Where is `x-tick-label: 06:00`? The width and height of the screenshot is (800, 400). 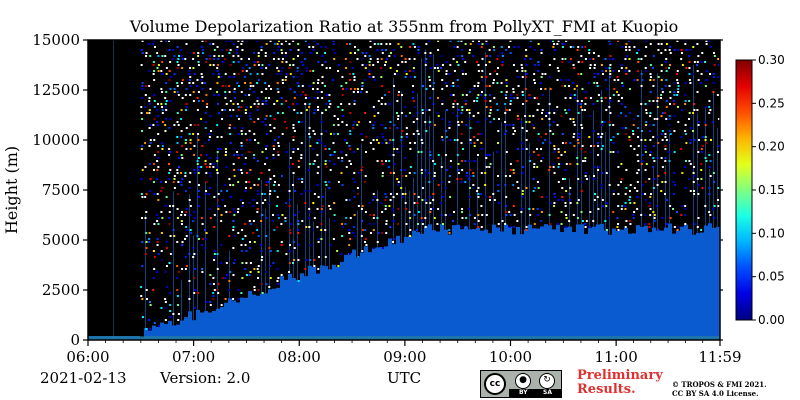
x-tick-label: 06:00 is located at coordinates (87, 357).